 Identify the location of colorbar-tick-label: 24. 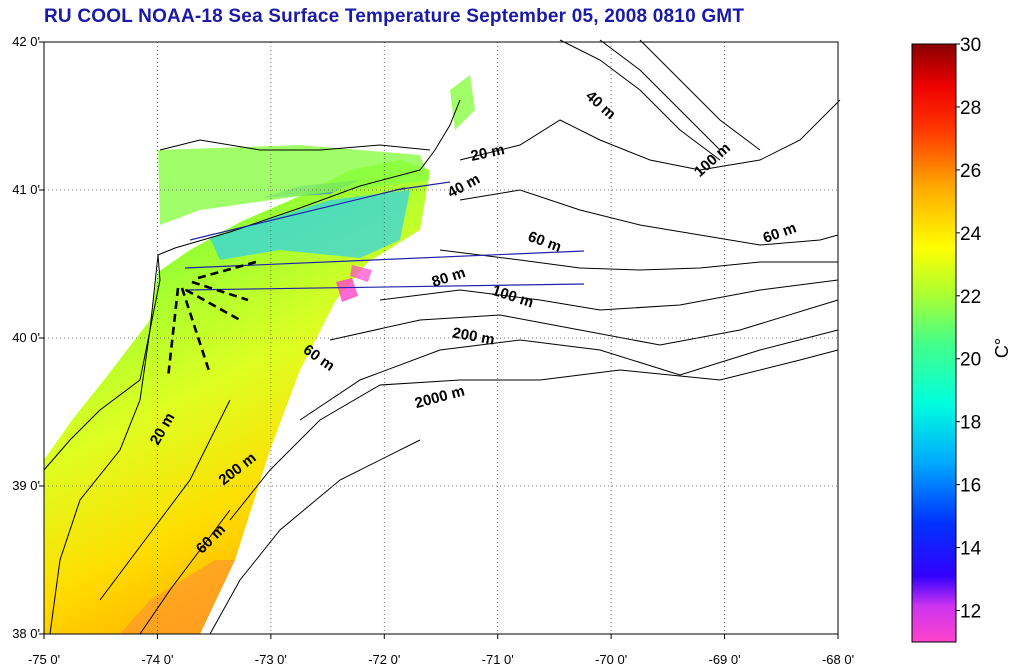
(971, 234).